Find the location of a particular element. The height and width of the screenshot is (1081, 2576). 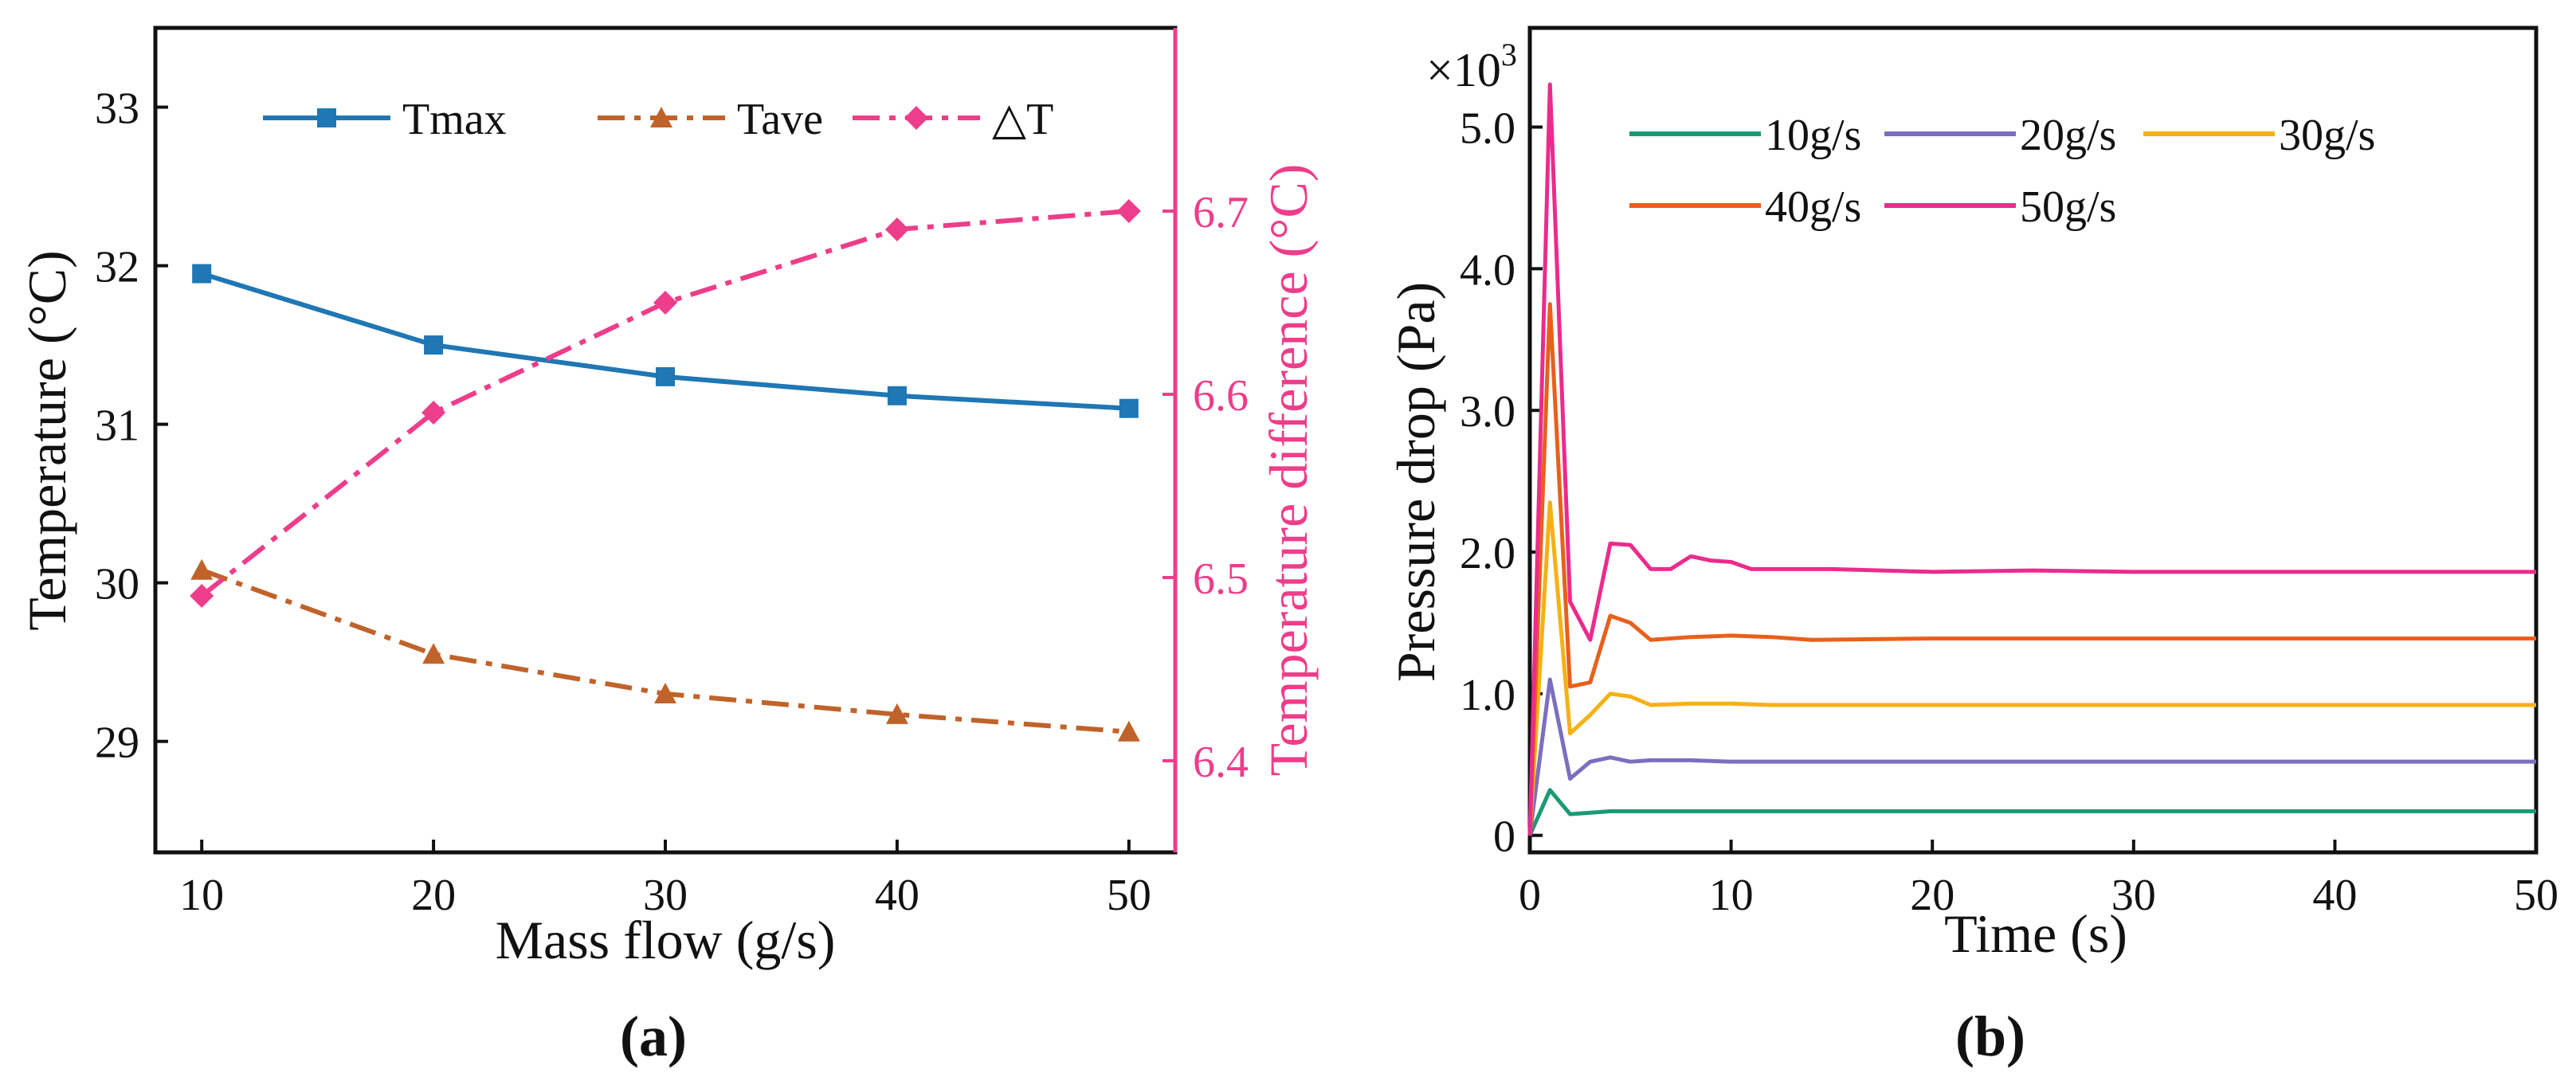

legend-label-30g/s: 30g/s is located at coordinates (2327, 135).